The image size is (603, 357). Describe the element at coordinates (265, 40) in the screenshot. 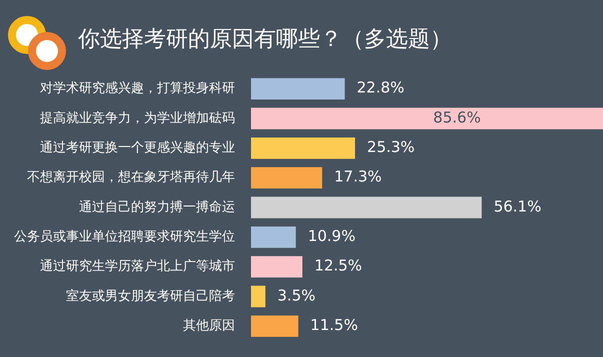

I see `chart-title: 你选择考研的原因有哪些？（多选题）` at that location.